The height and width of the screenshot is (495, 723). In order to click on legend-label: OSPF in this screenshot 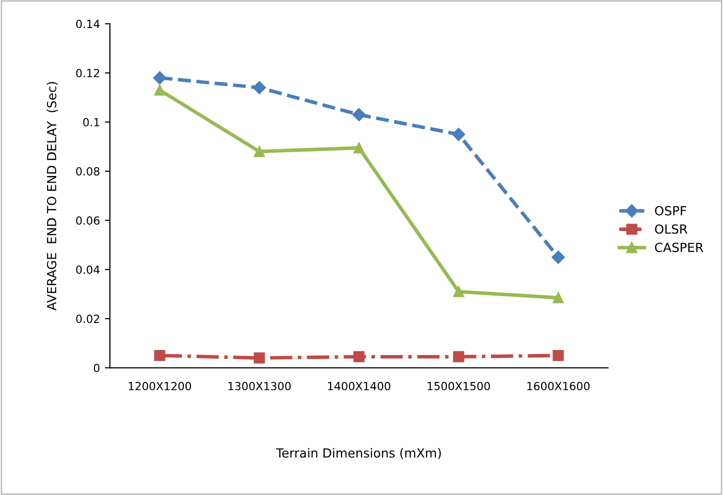, I will do `click(670, 211)`.